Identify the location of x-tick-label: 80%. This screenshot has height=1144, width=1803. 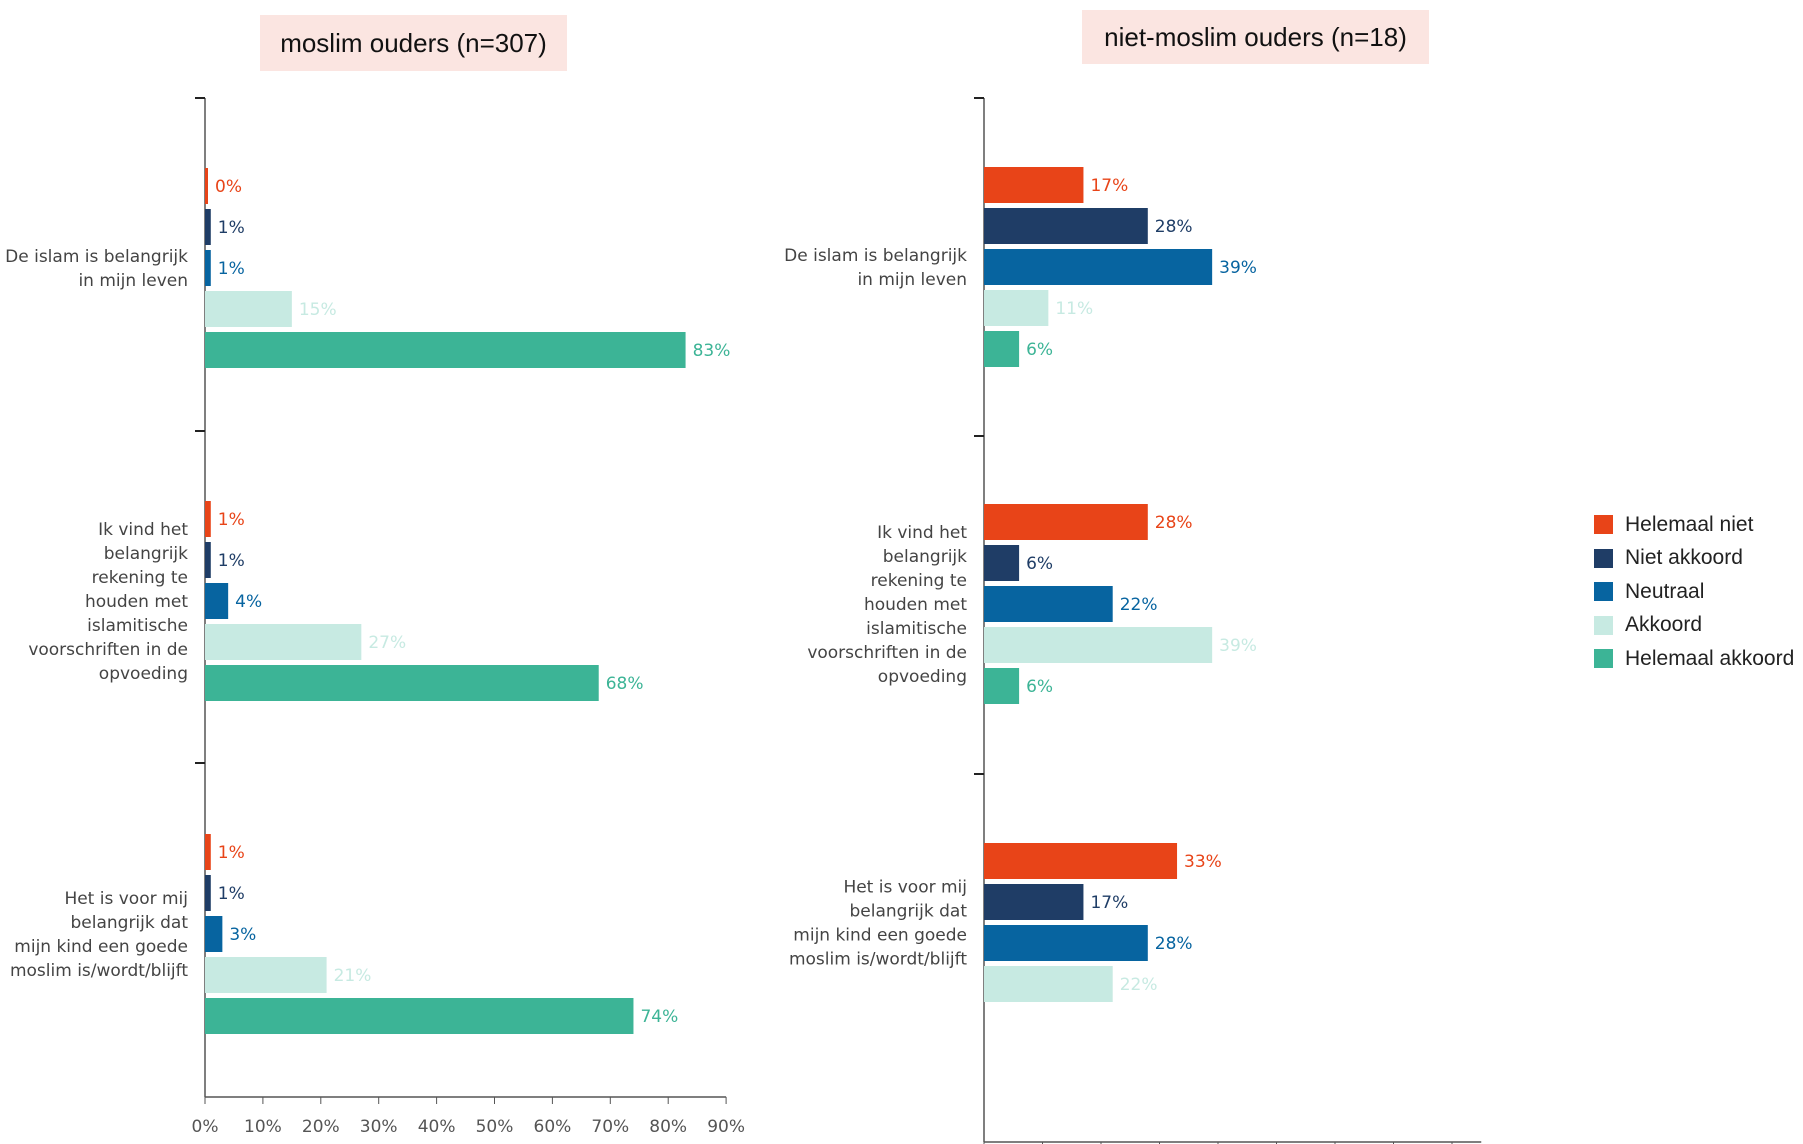
(668, 1127).